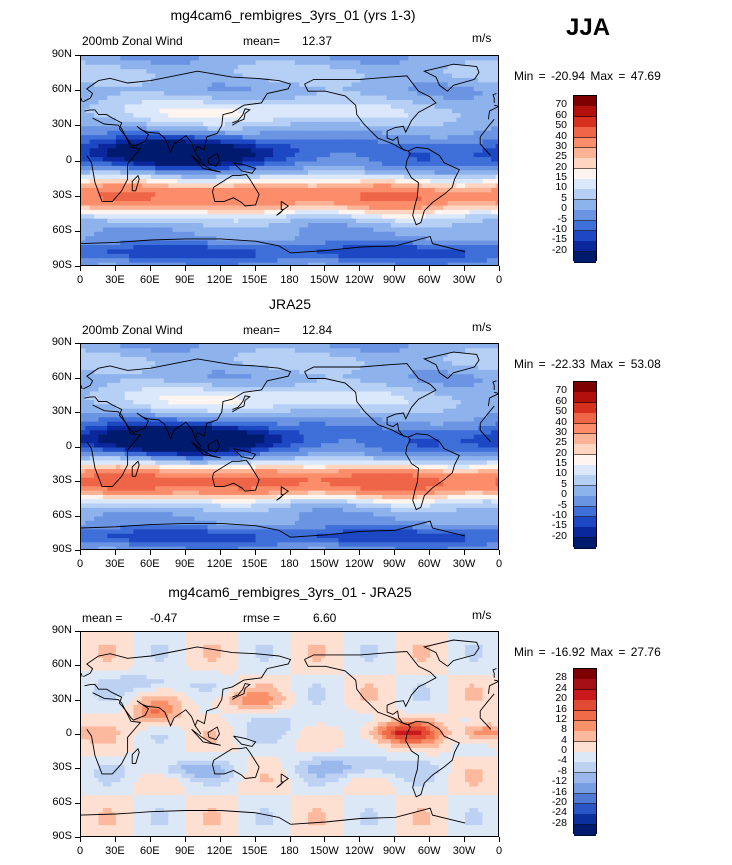 The height and width of the screenshot is (865, 732). What do you see at coordinates (262, 41) in the screenshot?
I see `stat-mean-label: mean=` at bounding box center [262, 41].